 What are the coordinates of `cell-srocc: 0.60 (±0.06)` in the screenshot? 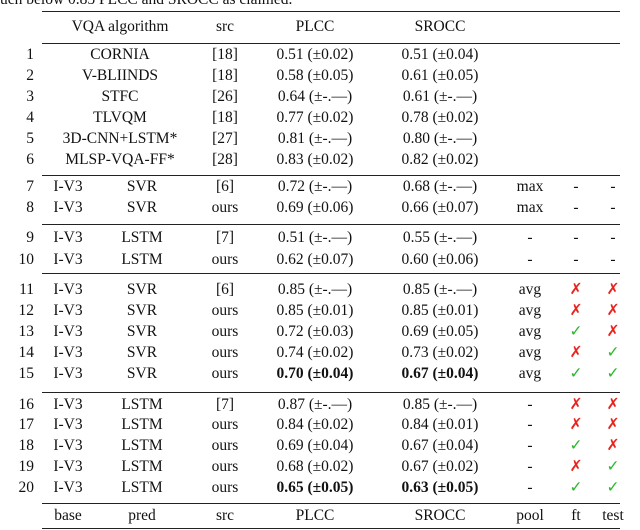 It's located at (440, 259).